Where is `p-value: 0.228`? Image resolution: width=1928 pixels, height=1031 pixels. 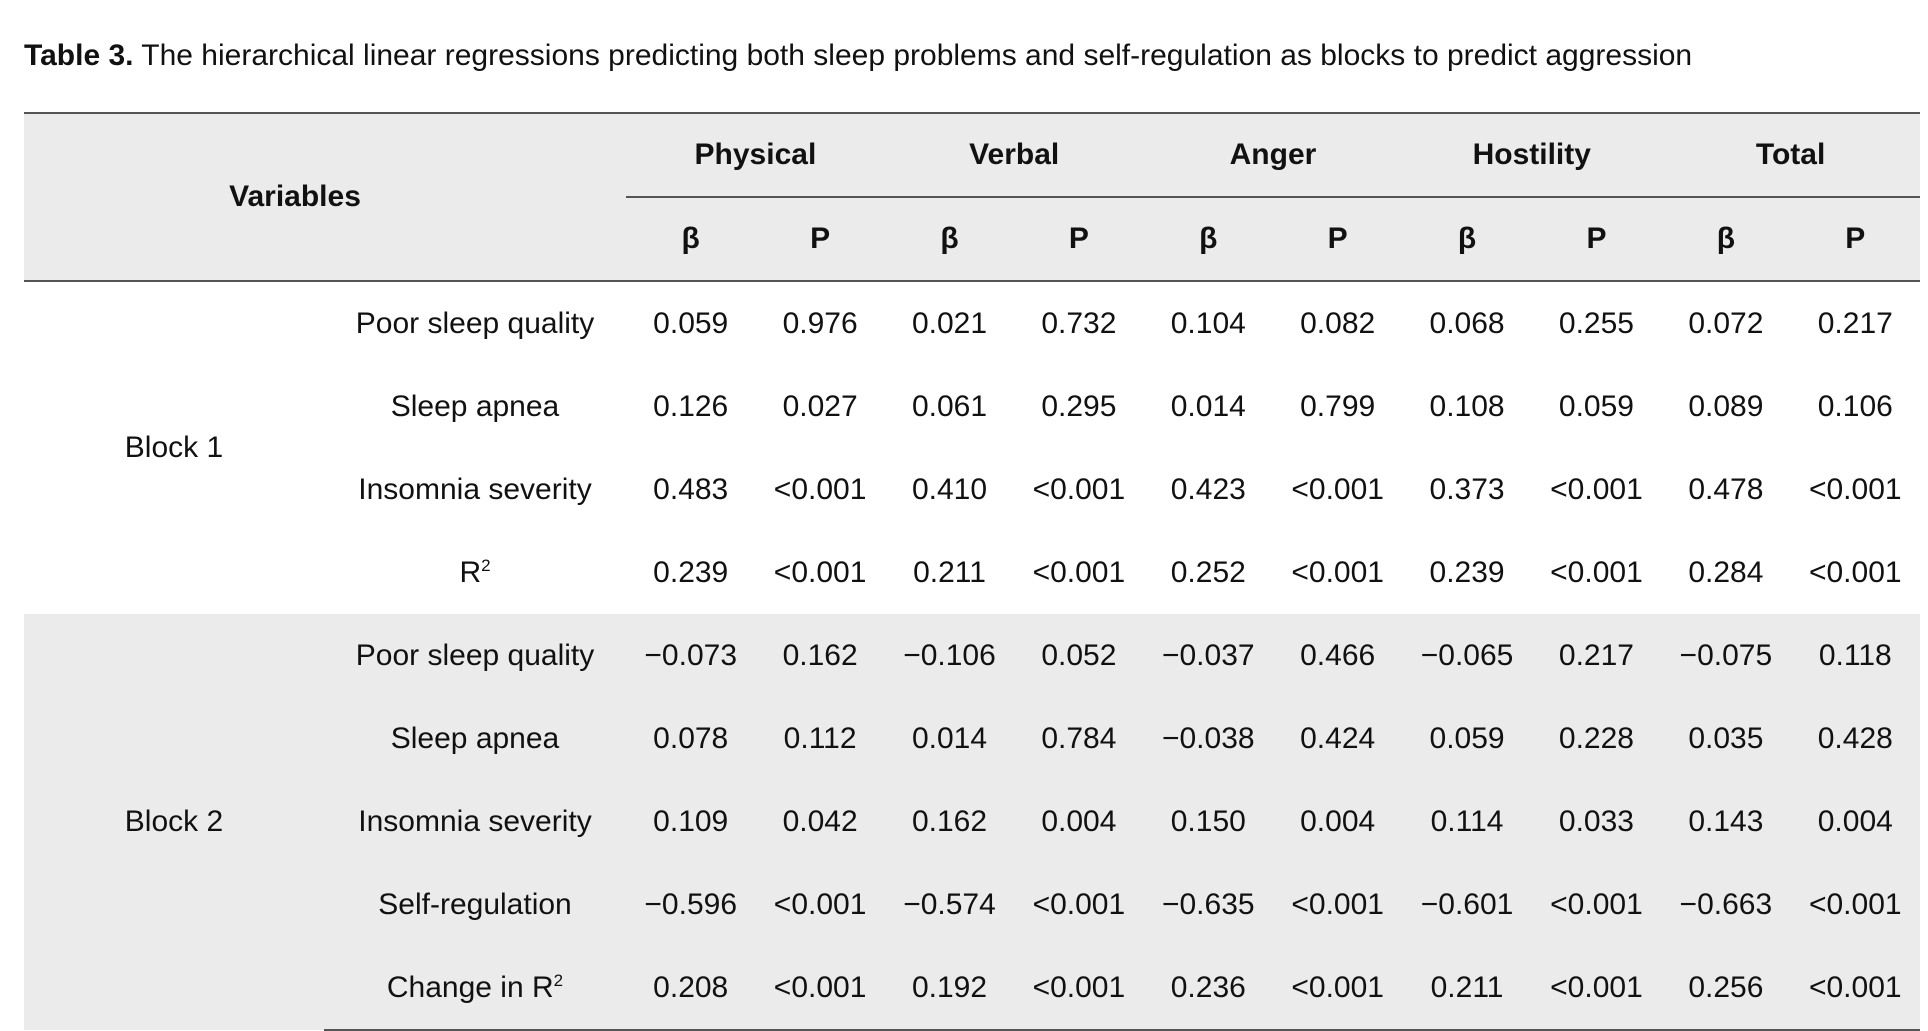 p-value: 0.228 is located at coordinates (1596, 738).